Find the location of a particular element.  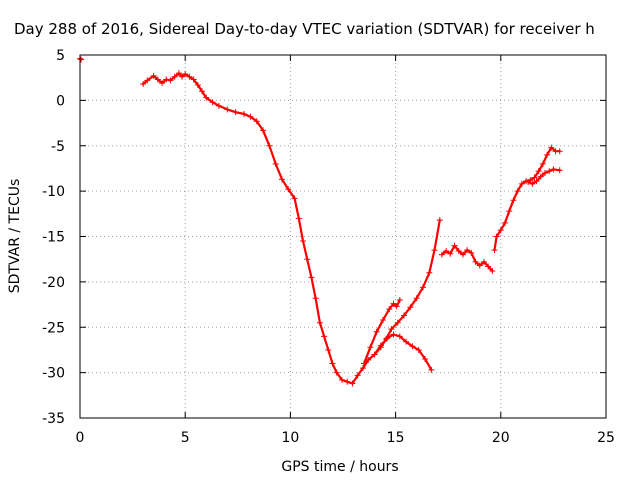

x-tick-label: 5 is located at coordinates (185, 438).